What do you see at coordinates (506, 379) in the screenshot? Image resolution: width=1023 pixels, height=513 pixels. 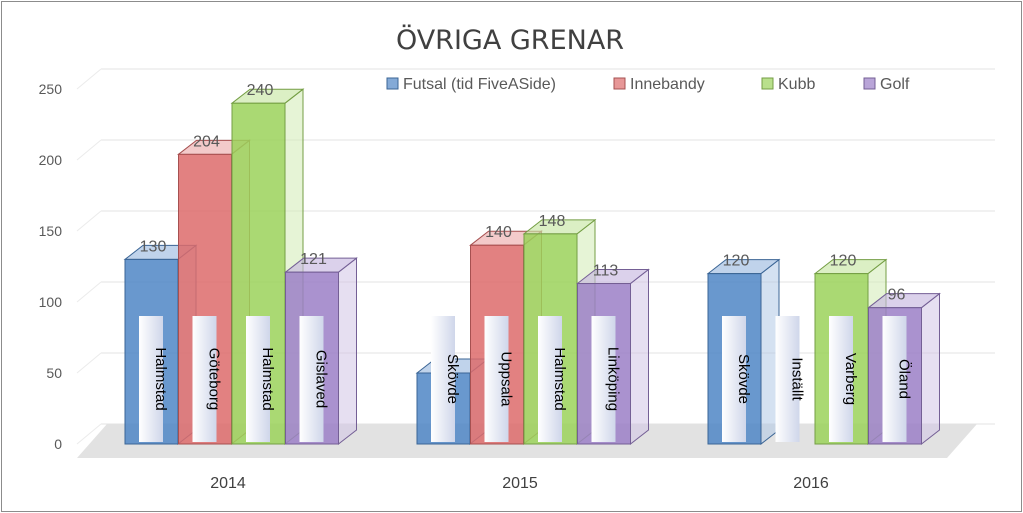 I see `venue-label: Uppsala` at bounding box center [506, 379].